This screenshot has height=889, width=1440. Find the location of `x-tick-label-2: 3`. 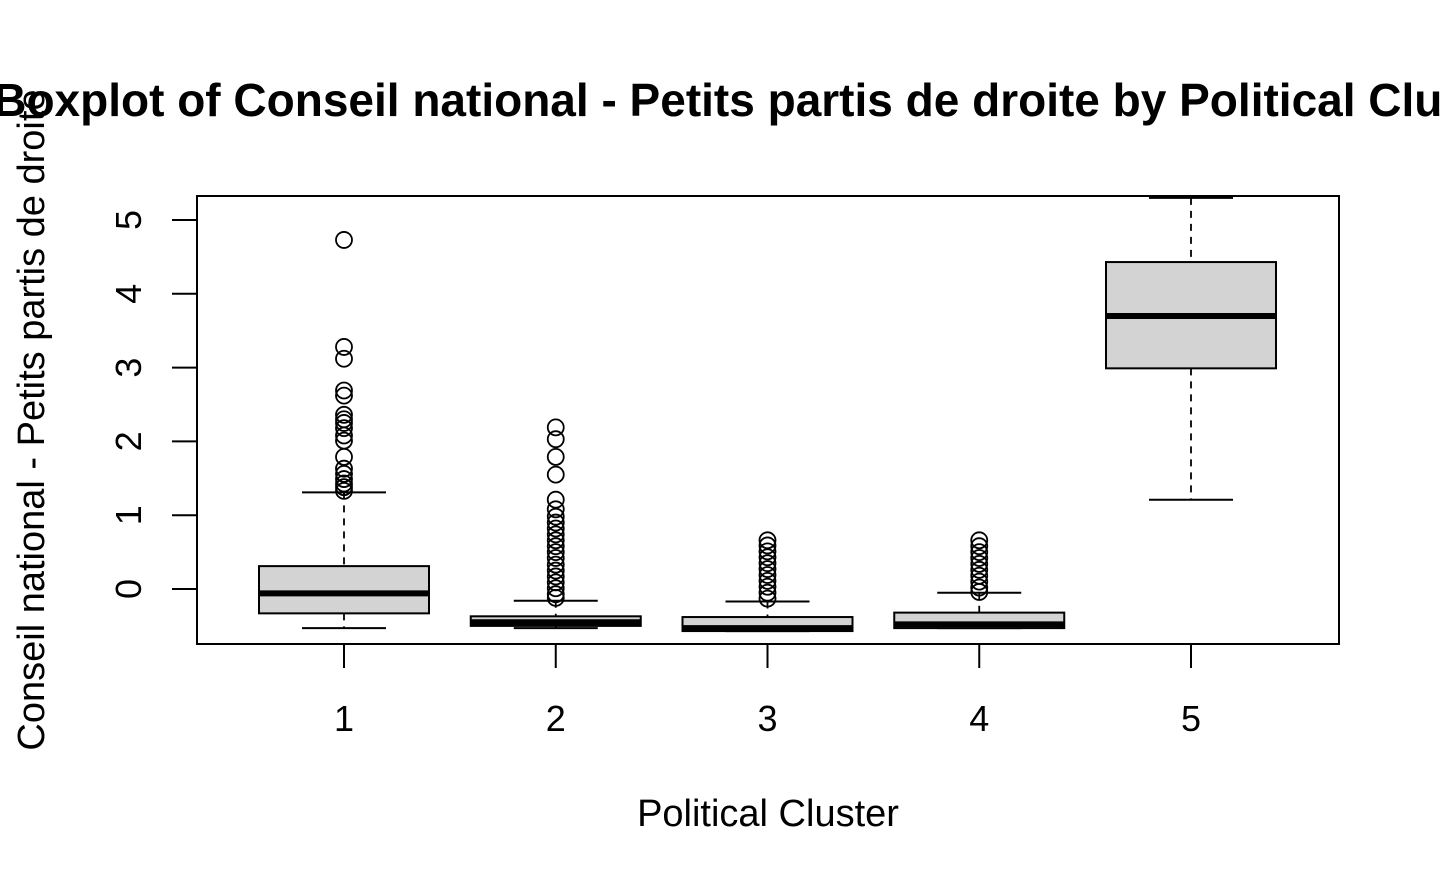

x-tick-label-2: 3 is located at coordinates (767, 718).